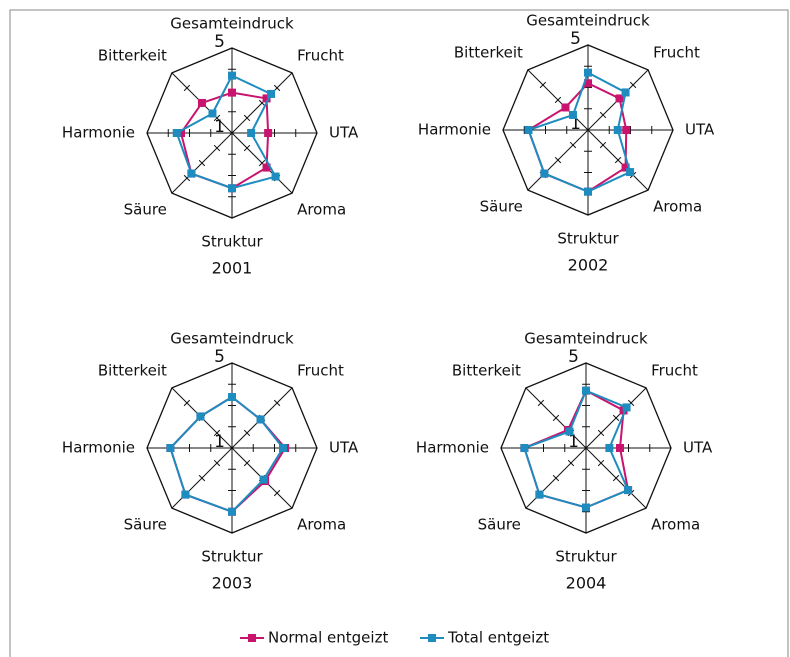  I want to click on chart-title: 2002, so click(588, 265).